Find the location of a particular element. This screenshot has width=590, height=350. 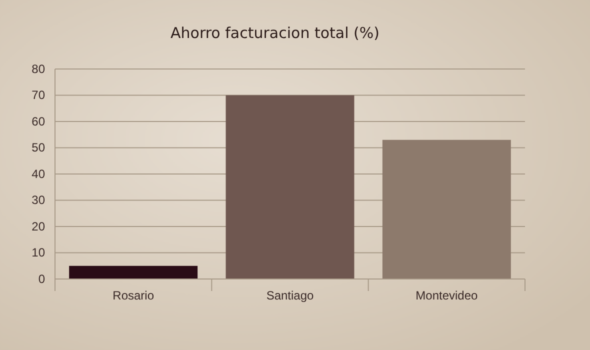

y-tick-label: 20 is located at coordinates (39, 226).